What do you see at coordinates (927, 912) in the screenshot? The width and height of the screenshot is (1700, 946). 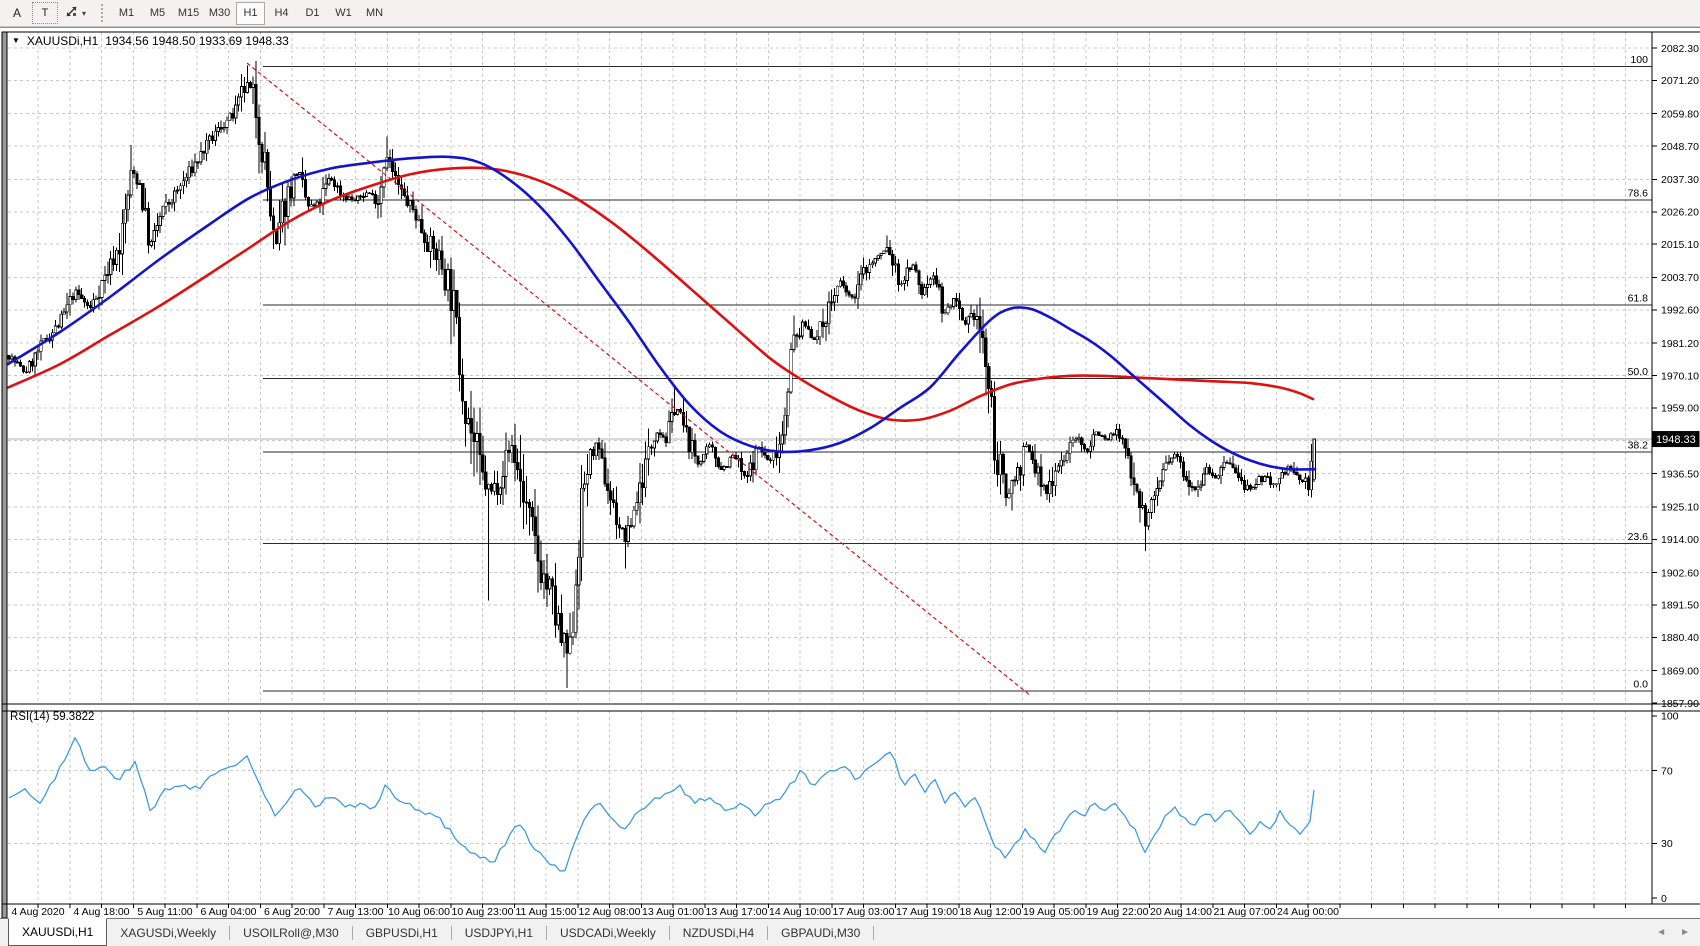 I see `svg-text: 17 Aug 19:00` at bounding box center [927, 912].